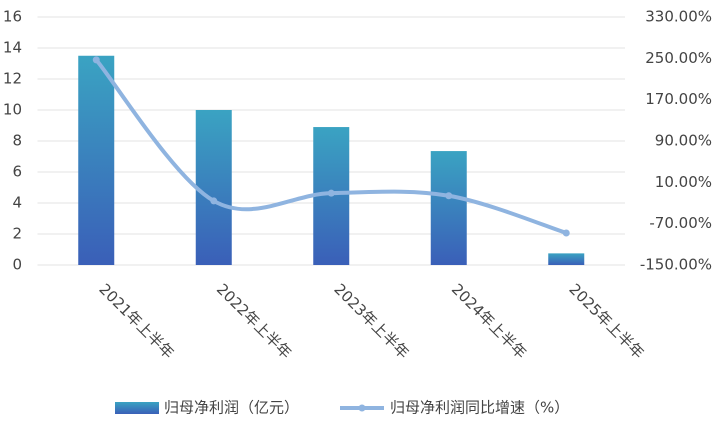 Image resolution: width=719 pixels, height=421 pixels. Describe the element at coordinates (17, 141) in the screenshot. I see `y-tick-label: 8` at that location.